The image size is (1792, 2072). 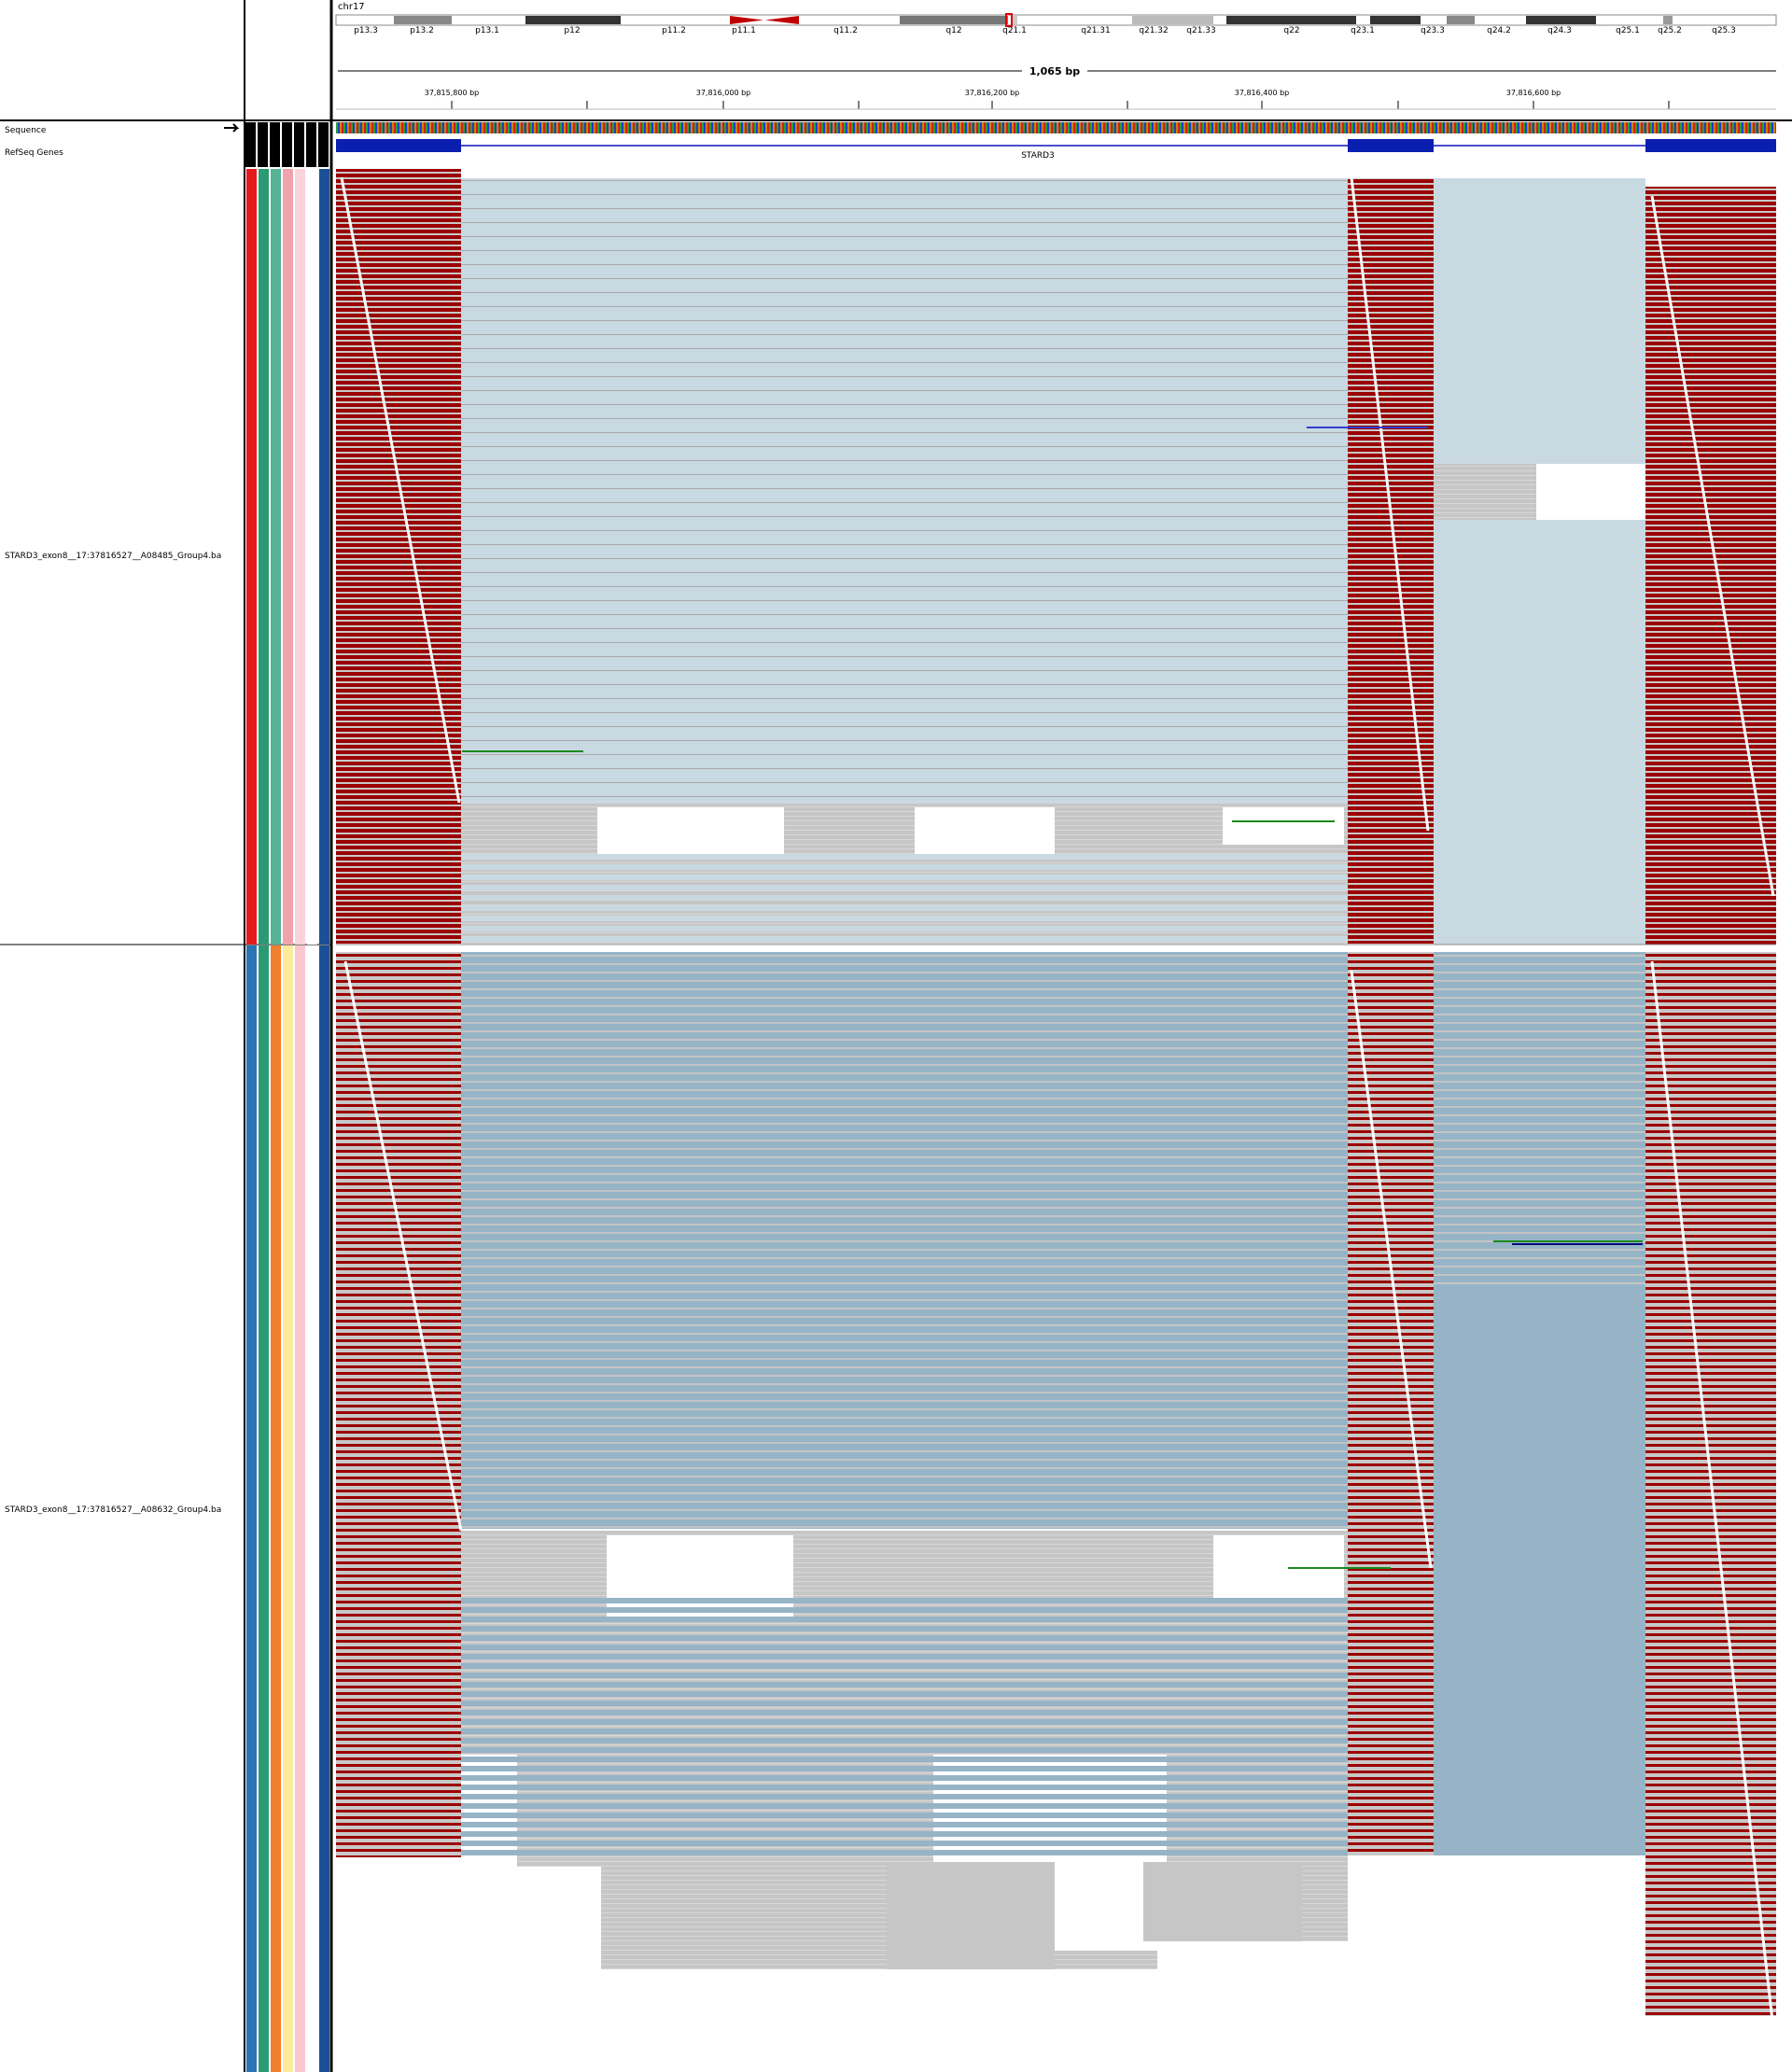 I want to click on cytoband-label: q22, so click(x=1291, y=31).